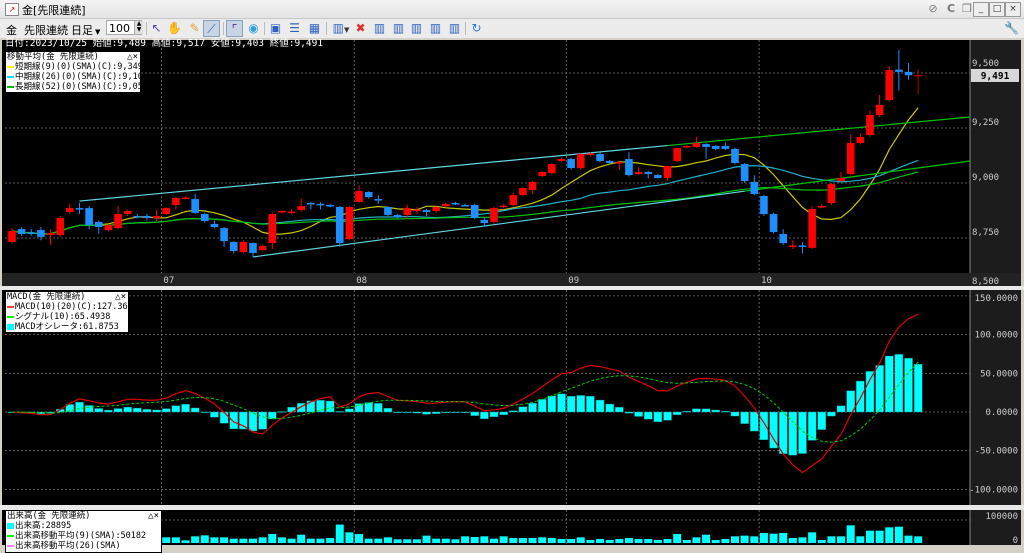  I want to click on legend-label: 短期線(9)(0)(SMA)(C):9,349, so click(78, 67).